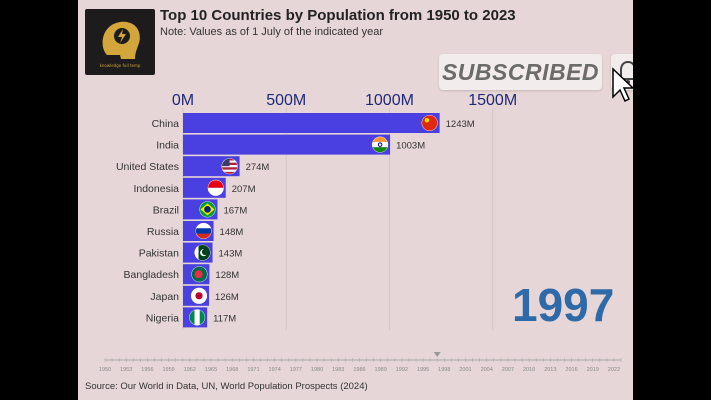  Describe the element at coordinates (487, 370) in the screenshot. I see `timeline-label: 2004` at that location.